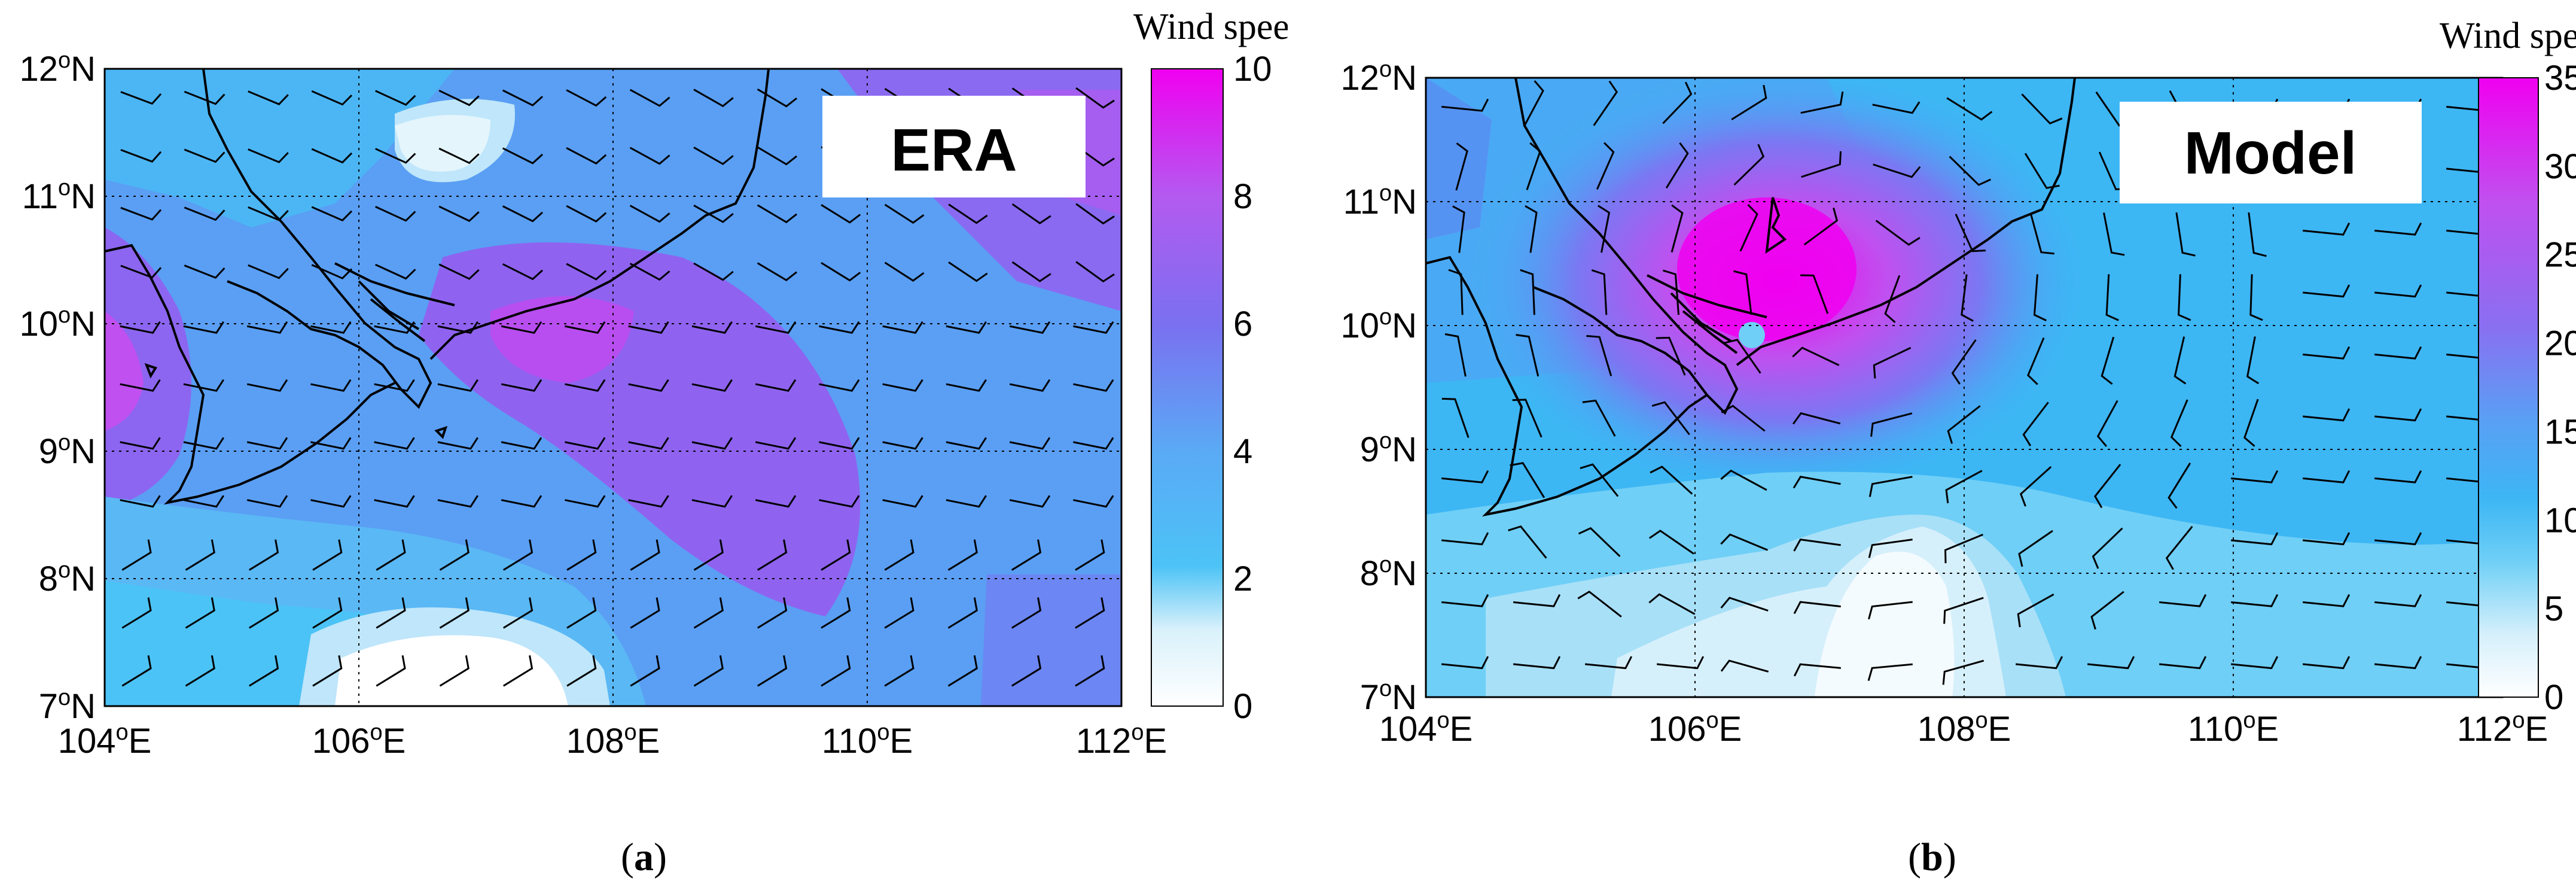  Describe the element at coordinates (954, 150) in the screenshot. I see `era-label: ERA` at that location.